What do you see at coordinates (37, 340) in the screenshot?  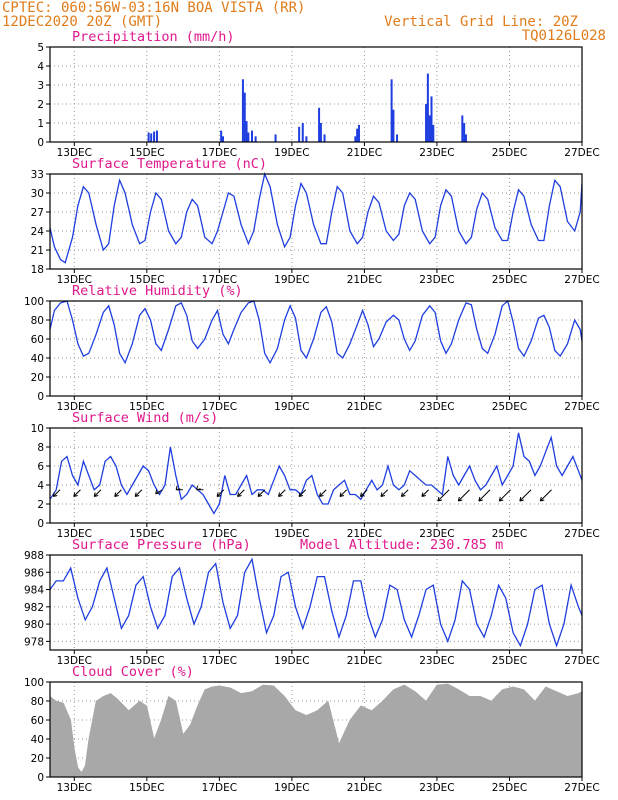 I see `humidity-ytick-label: 60` at bounding box center [37, 340].